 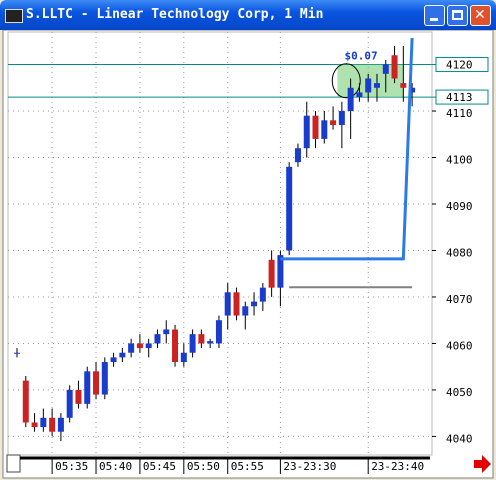 I want to click on trend-line, so click(x=347, y=149).